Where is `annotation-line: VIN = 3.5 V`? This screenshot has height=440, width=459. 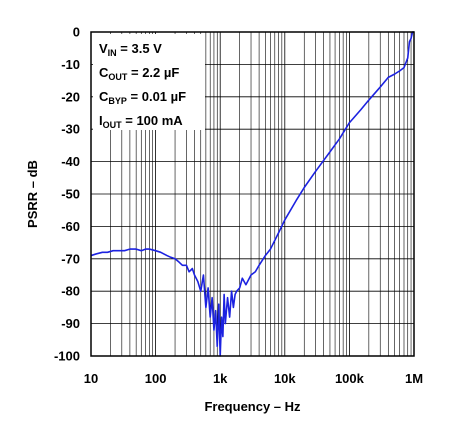
annotation-line: VIN = 3.5 V is located at coordinates (130, 49).